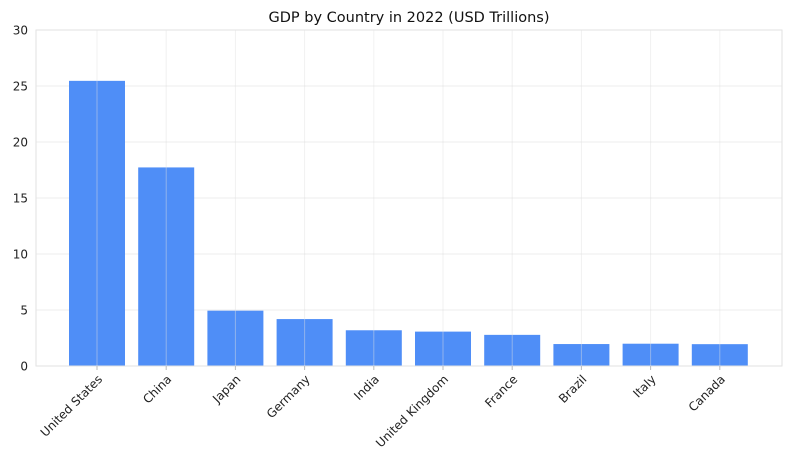 This screenshot has width=790, height=470. I want to click on chart-title: GDP by Country in 2022 (USD Trillions), so click(408, 18).